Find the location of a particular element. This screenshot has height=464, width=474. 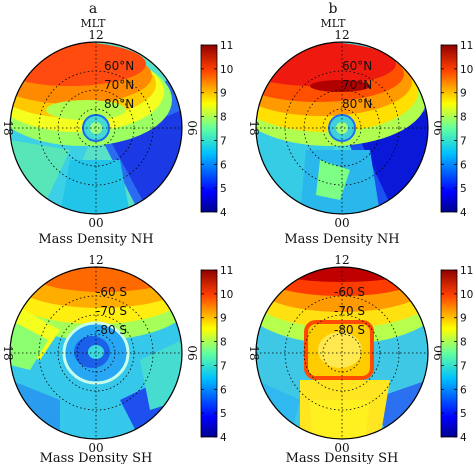

mlt-label-a: MLT is located at coordinates (93, 23).